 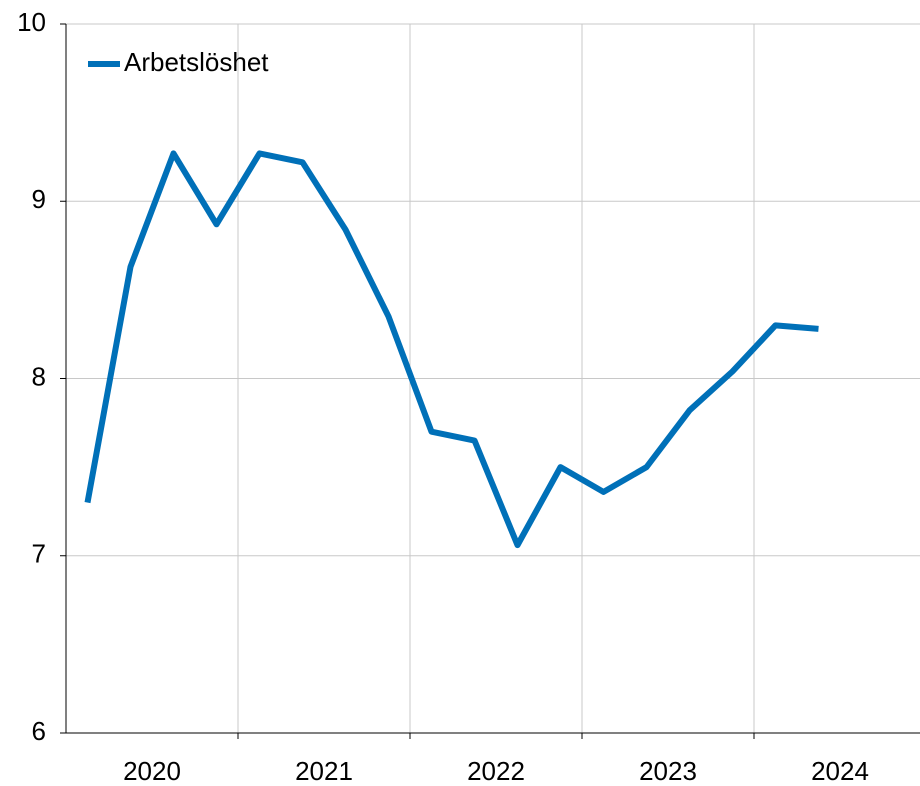 I want to click on x-tick-label: 2022, so click(x=496, y=771).